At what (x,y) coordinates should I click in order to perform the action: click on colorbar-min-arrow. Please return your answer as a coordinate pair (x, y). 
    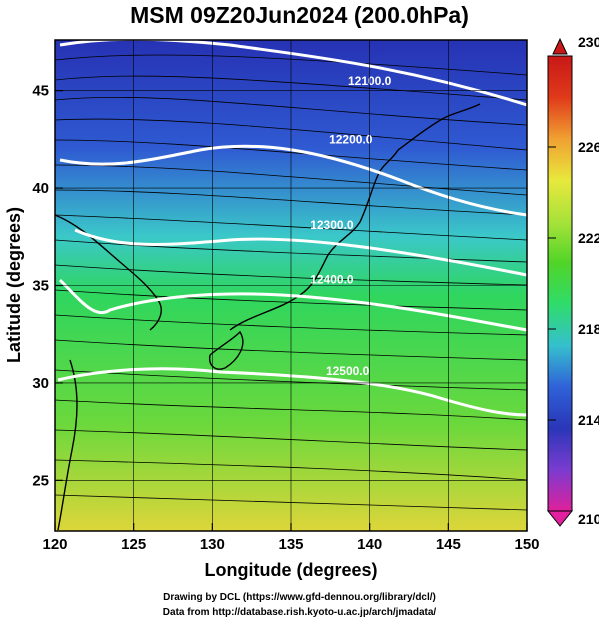
    Looking at the image, I should click on (560, 518).